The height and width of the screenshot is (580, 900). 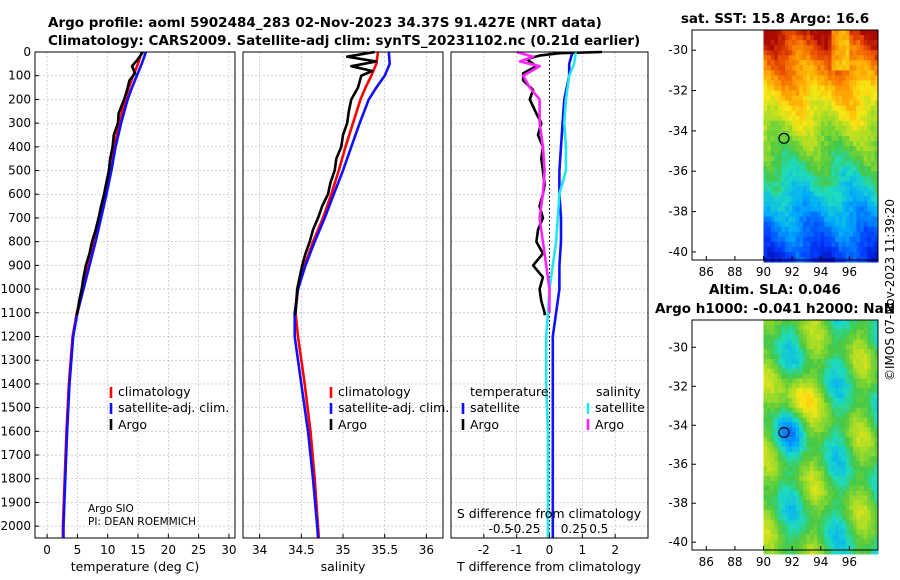 What do you see at coordinates (561, 294) in the screenshot?
I see `series-line-salinity-satellite` at bounding box center [561, 294].